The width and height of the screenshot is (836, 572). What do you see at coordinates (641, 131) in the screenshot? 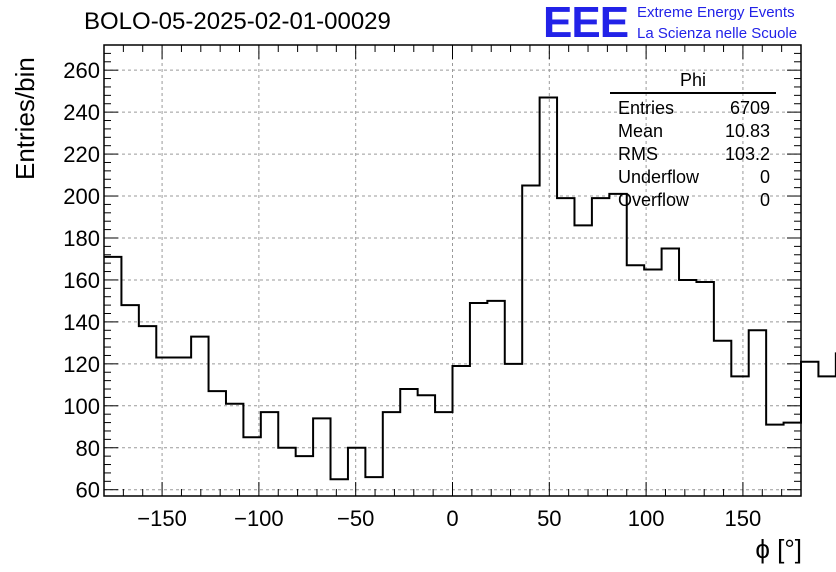
I see `stats-label: Mean` at bounding box center [641, 131].